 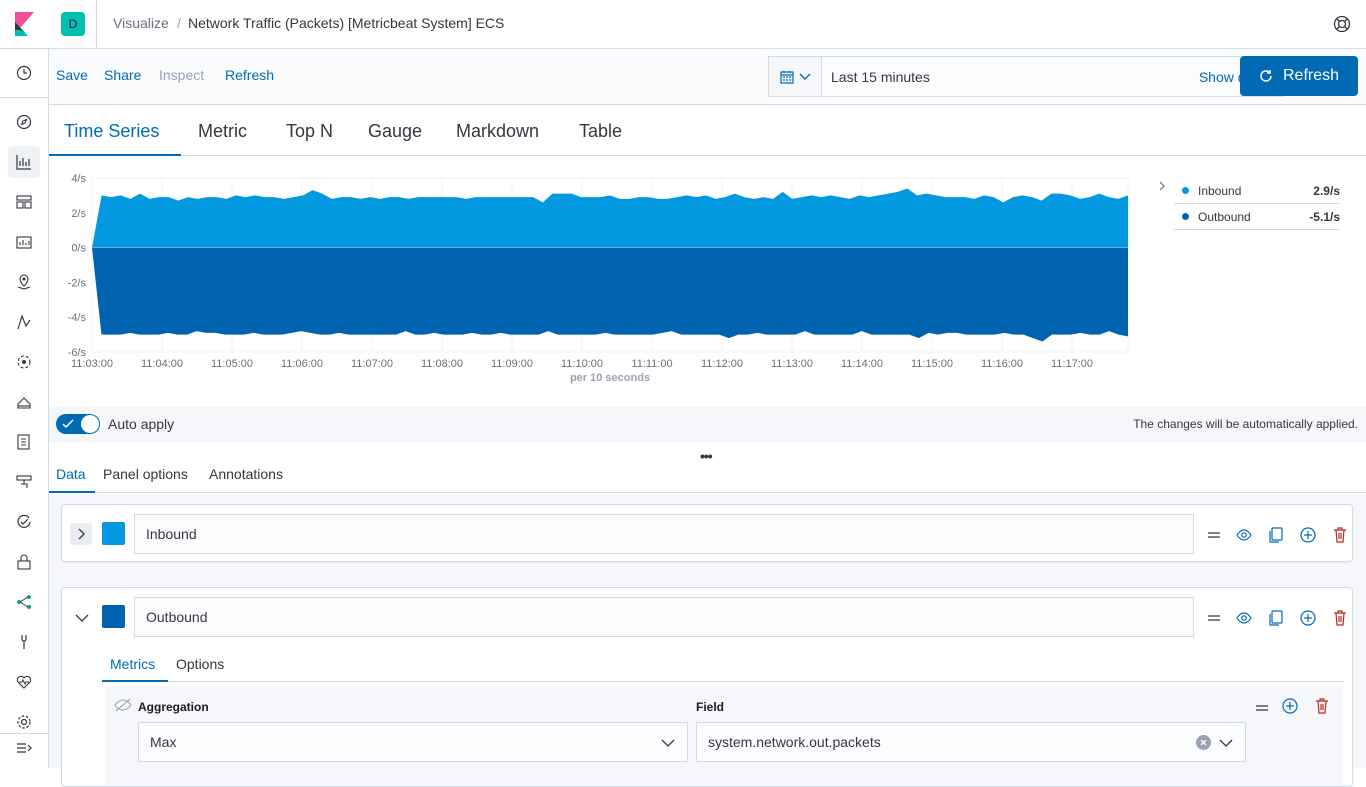 I want to click on recently-viewed-icon, so click(x=24, y=73).